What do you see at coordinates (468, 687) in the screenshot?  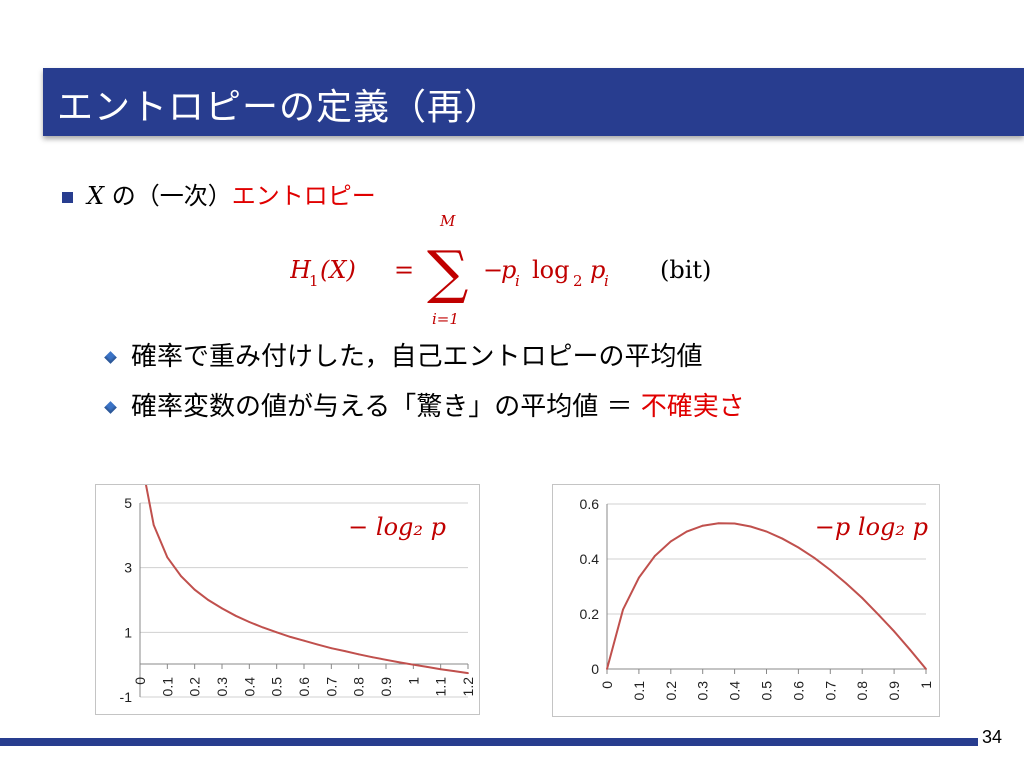 I see `x-tick-label: 1.2` at bounding box center [468, 687].